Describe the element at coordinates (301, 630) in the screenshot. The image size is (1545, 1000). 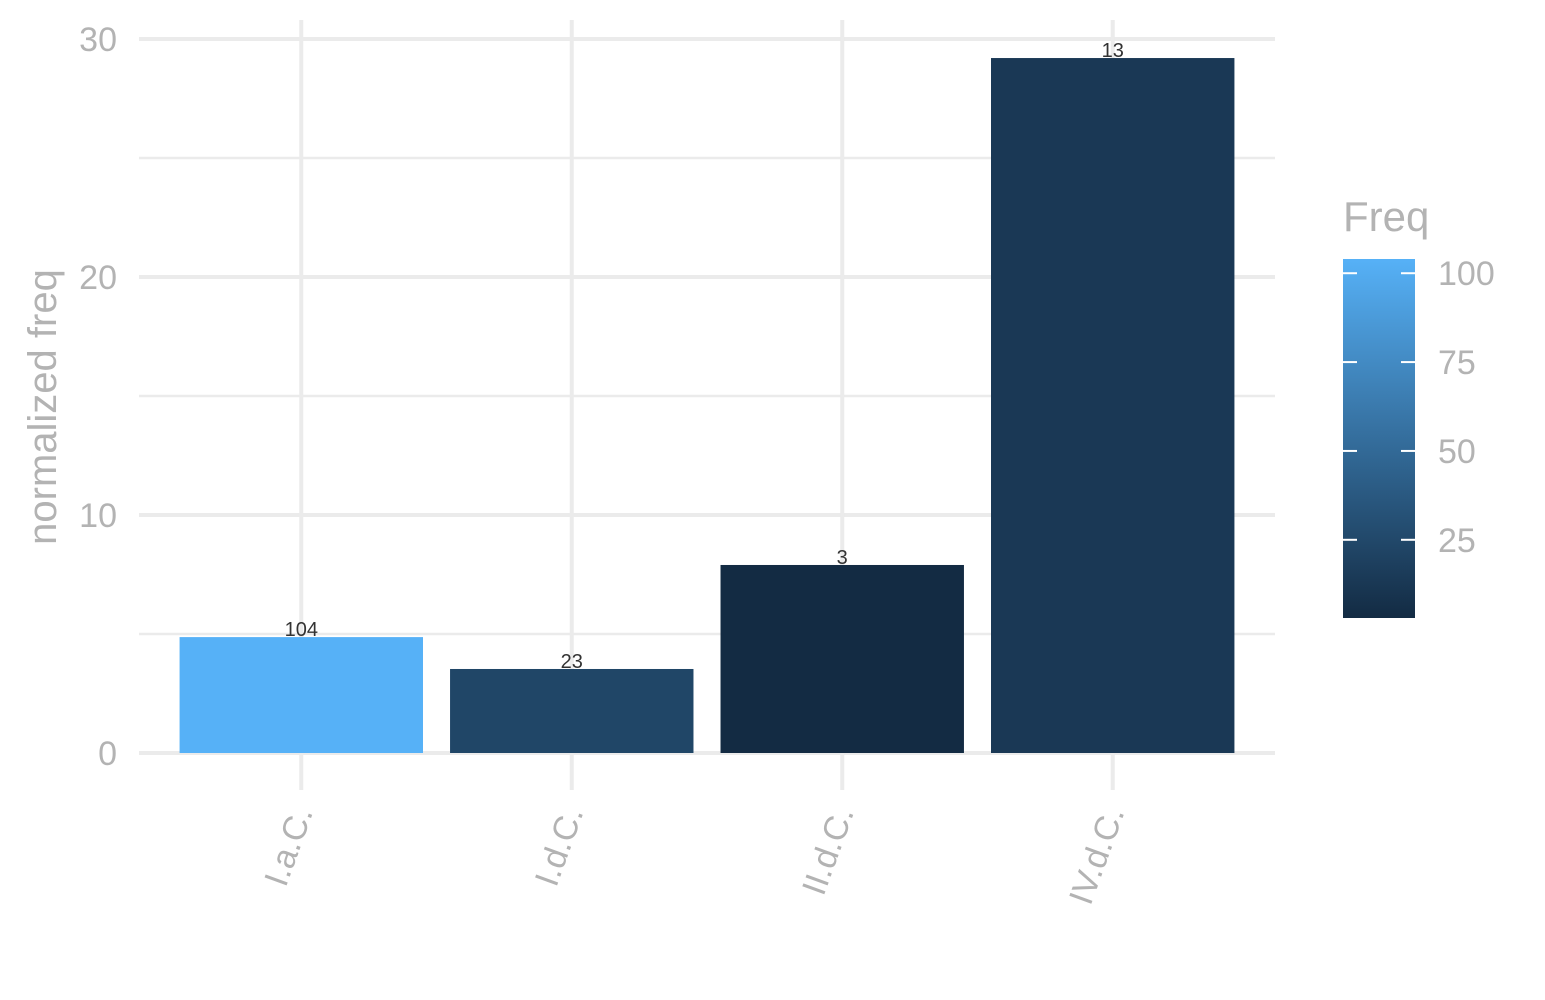
I see `data-label: 104` at that location.